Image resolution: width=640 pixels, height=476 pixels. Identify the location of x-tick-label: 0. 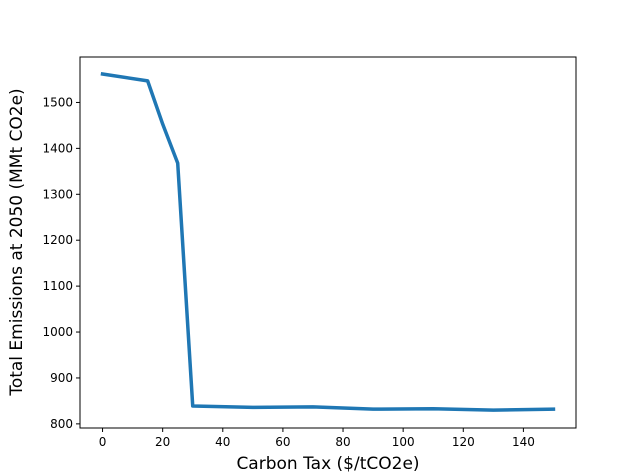
(103, 442).